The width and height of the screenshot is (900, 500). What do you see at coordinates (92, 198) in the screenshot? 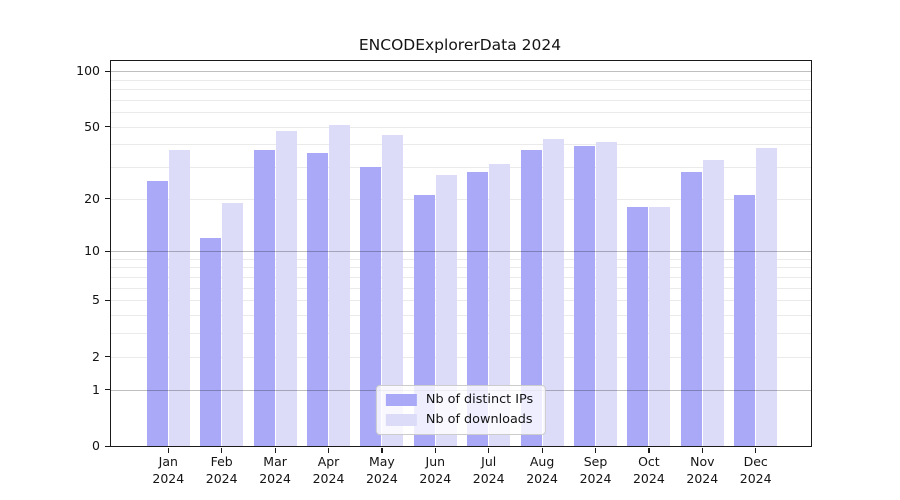
I see `y-tick-label-20: 20` at bounding box center [92, 198].